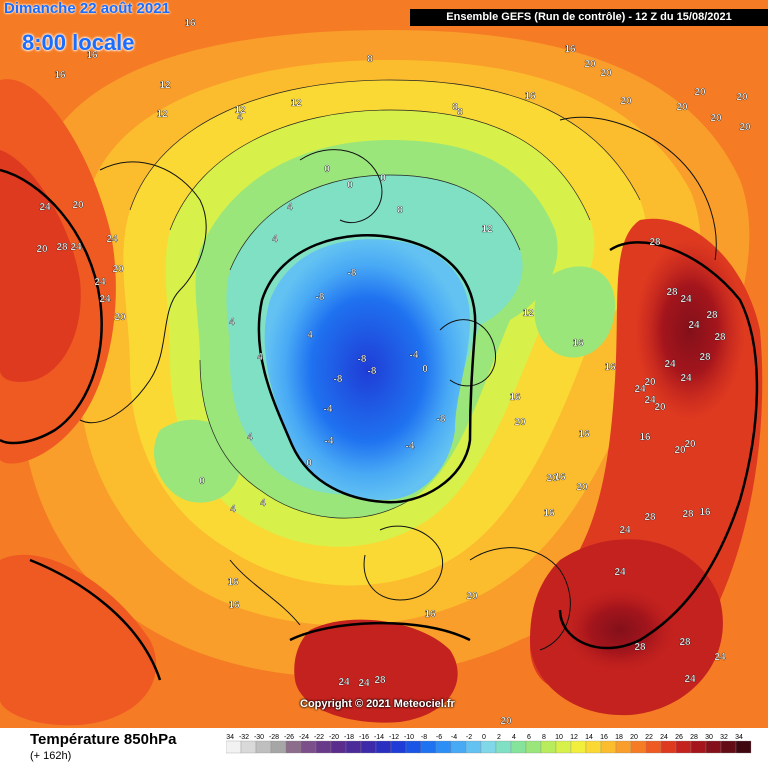  I want to click on scale-tick-label: -28, so click(274, 737).